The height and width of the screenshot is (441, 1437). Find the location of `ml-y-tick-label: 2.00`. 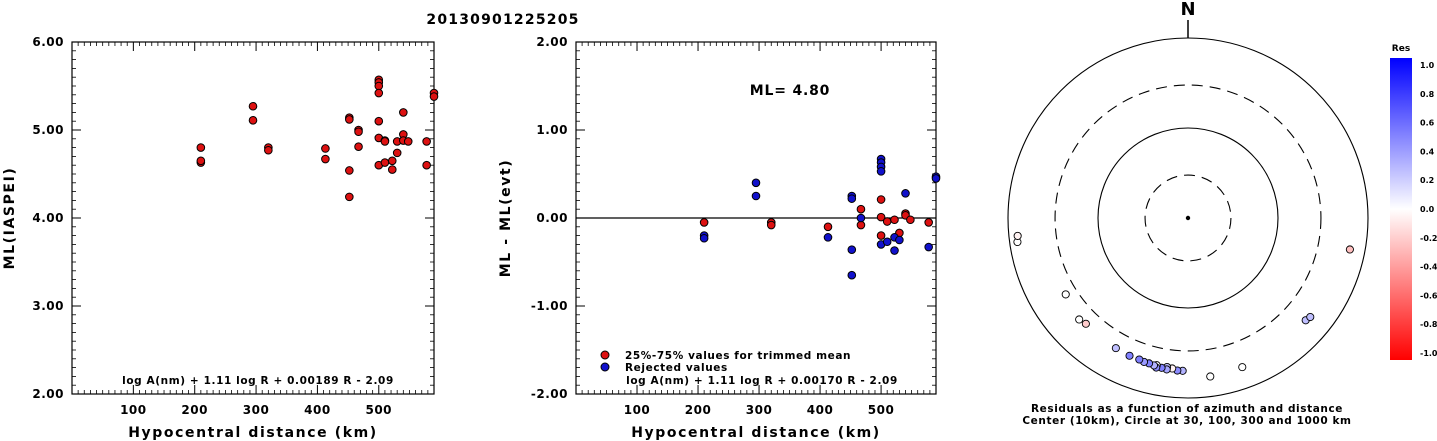

ml-y-tick-label: 2.00 is located at coordinates (48, 394).